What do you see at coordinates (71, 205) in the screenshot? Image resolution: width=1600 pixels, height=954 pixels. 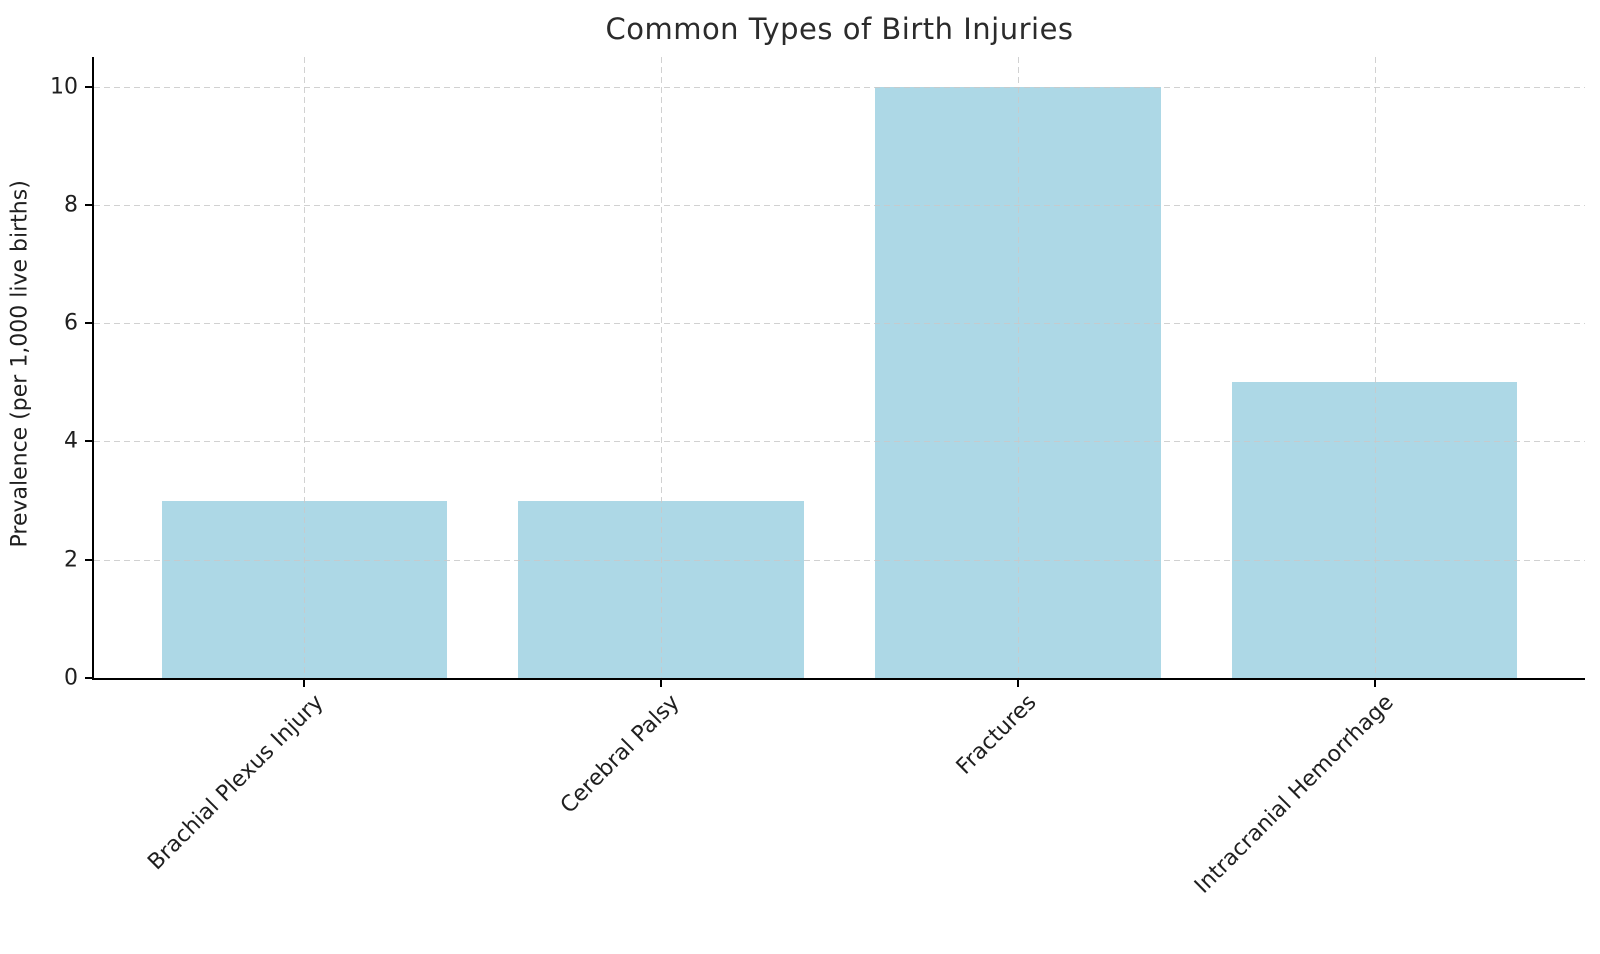 I see `y-tick-label-8: 8` at bounding box center [71, 205].